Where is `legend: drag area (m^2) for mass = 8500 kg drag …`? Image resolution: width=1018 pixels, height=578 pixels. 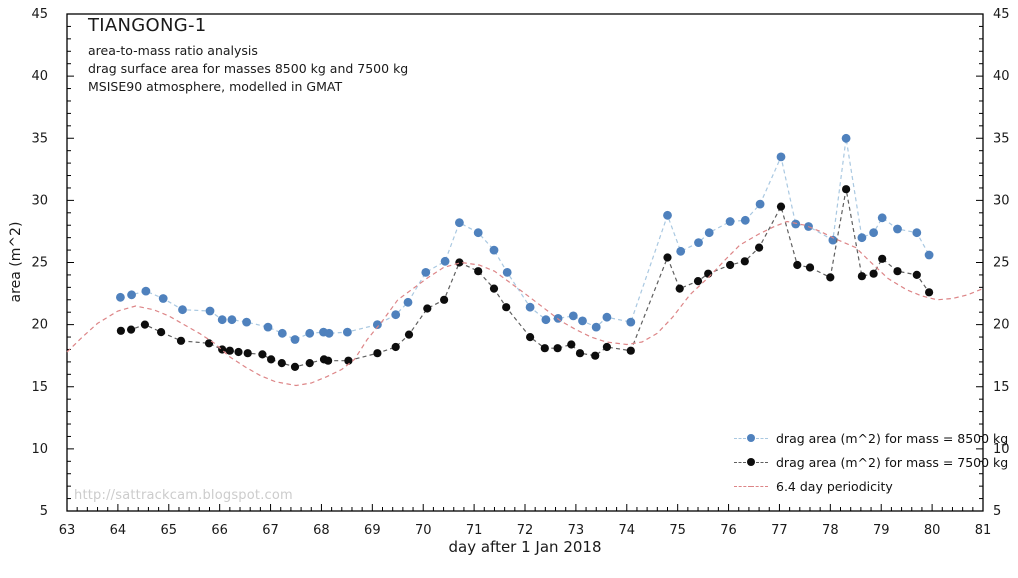
legend: drag area (m^2) for mass = 8500 kg drag … is located at coordinates (870, 462).